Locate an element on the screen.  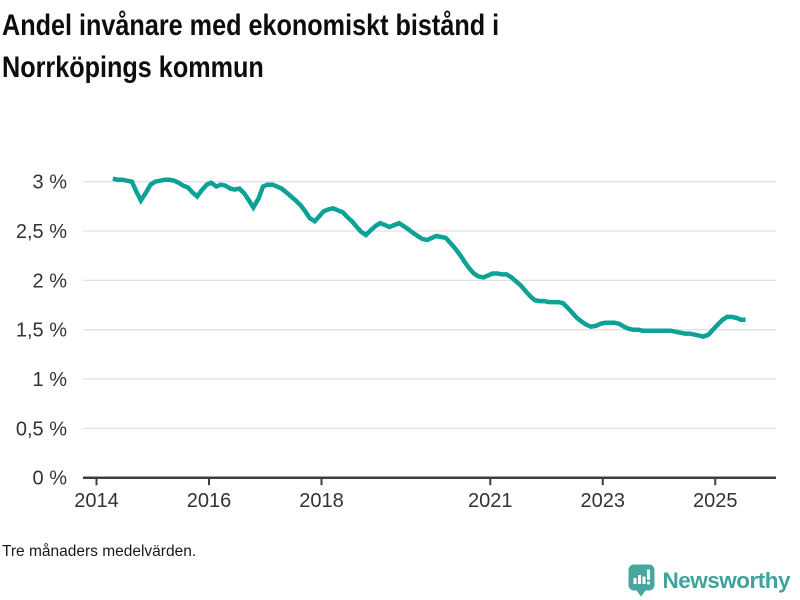
newsworthy-wordmark: Newsworthy is located at coordinates (726, 580).